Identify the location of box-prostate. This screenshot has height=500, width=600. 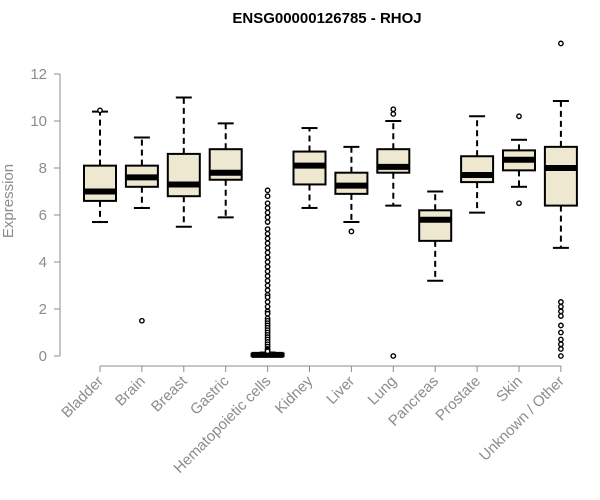
(477, 164).